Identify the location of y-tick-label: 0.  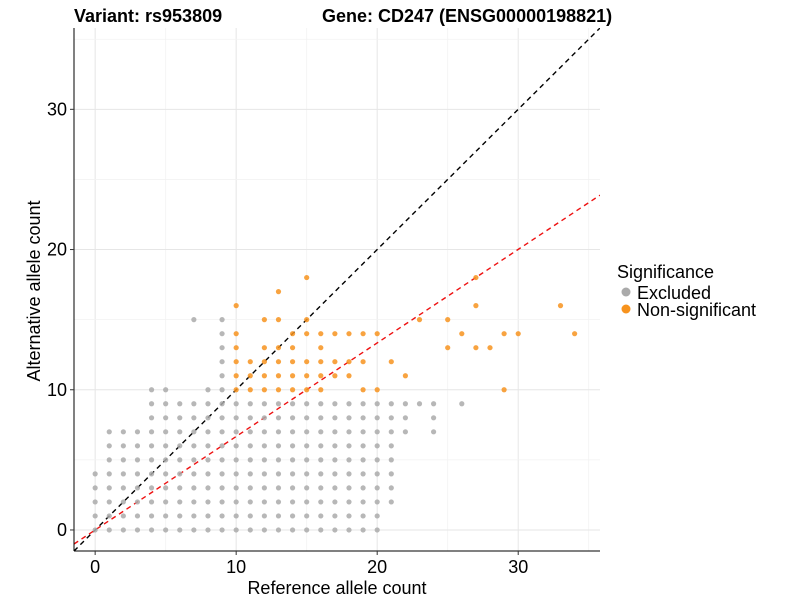
(62, 530).